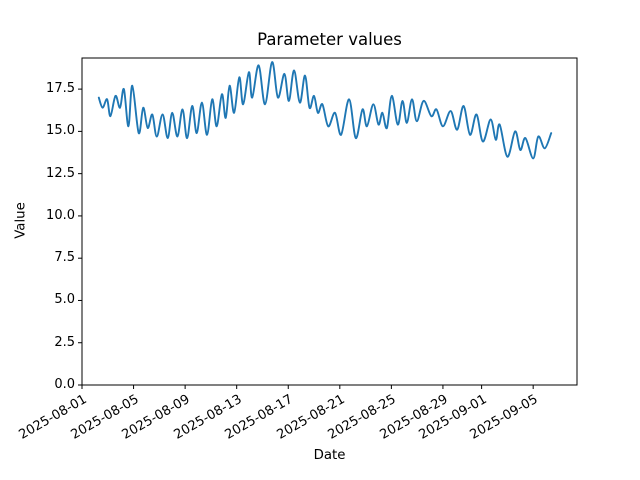  Describe the element at coordinates (64, 300) in the screenshot. I see `y-tick-label: 5.0` at that location.